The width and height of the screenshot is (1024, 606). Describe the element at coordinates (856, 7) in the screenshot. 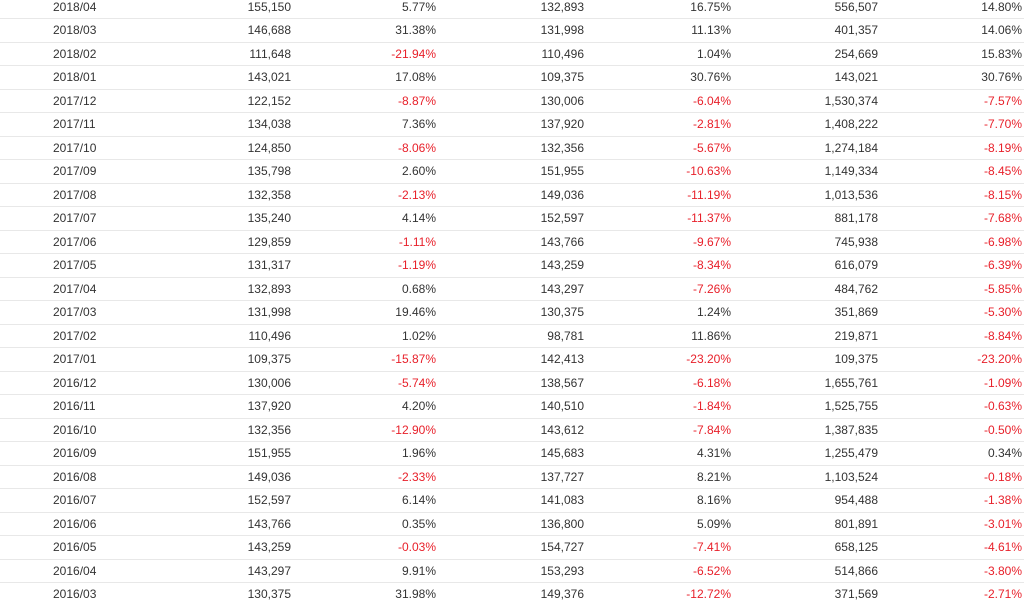

I see `value-cell: 556,507` at that location.